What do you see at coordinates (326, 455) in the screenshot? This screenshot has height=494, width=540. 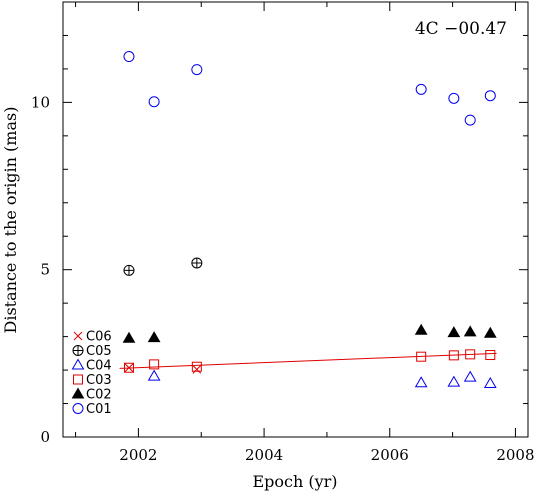 I see `x-tick-labels: 2002 2004 2006 2008` at bounding box center [326, 455].